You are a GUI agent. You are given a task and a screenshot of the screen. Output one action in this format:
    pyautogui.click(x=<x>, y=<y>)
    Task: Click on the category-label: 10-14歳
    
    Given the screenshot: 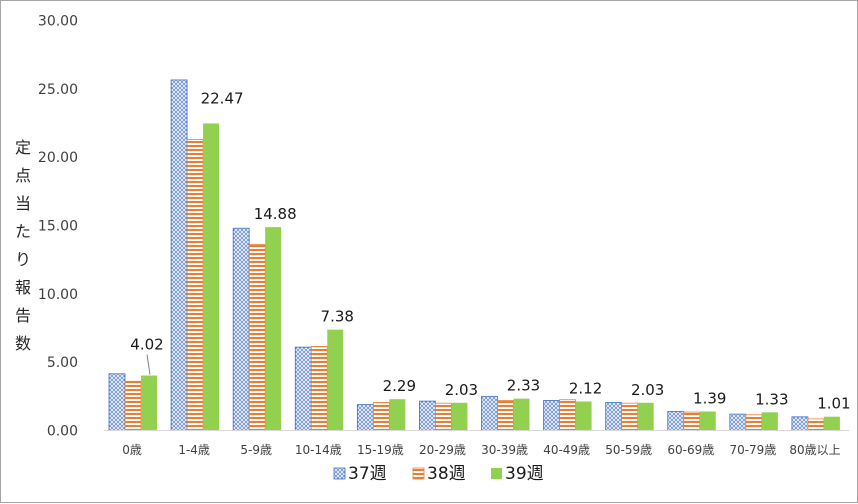 What is the action you would take?
    pyautogui.click(x=318, y=450)
    